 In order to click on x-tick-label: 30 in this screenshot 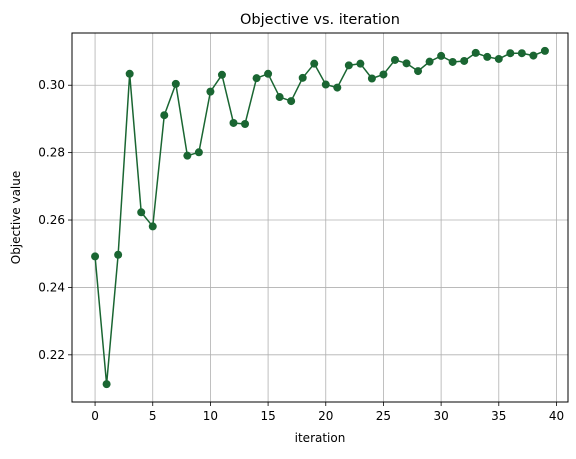, I will do `click(440, 416)`.